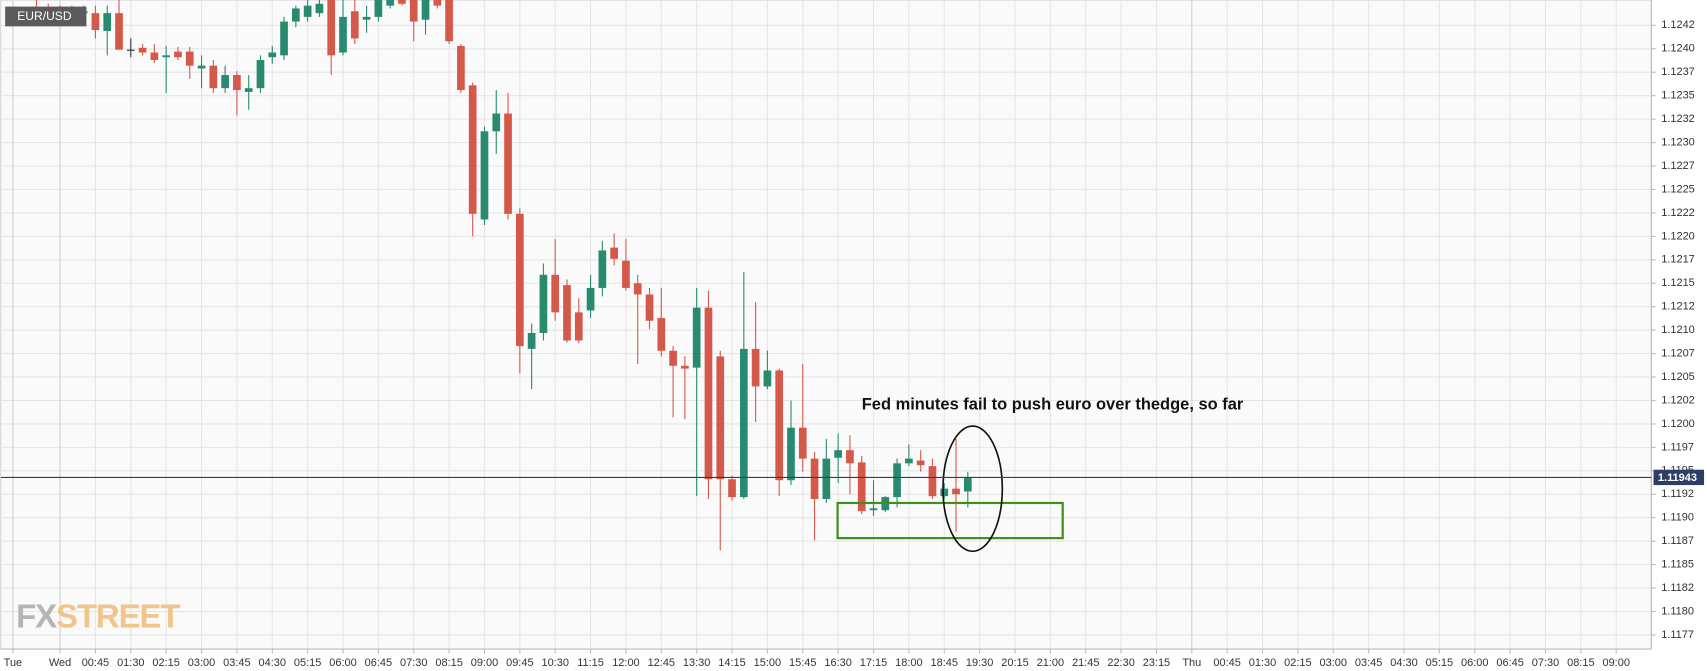 The width and height of the screenshot is (1707, 671). Describe the element at coordinates (554, 663) in the screenshot. I see `x-tick-label: 10:30` at that location.